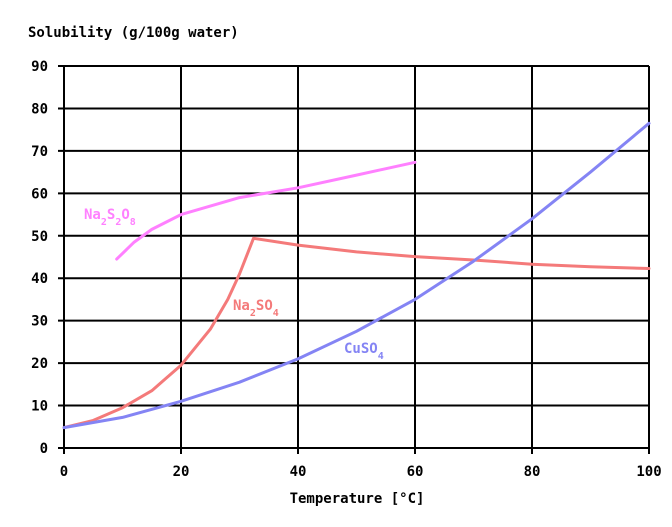  I want to click on y-tick-label-8: 80, so click(39, 109).